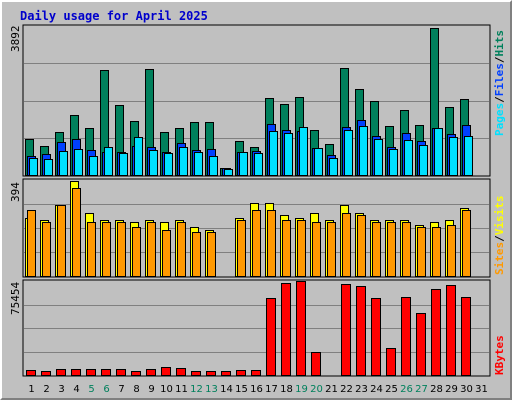 The width and height of the screenshot is (512, 400). Describe the element at coordinates (15, 298) in the screenshot. I see `bottom-ymax-label: 75454` at that location.